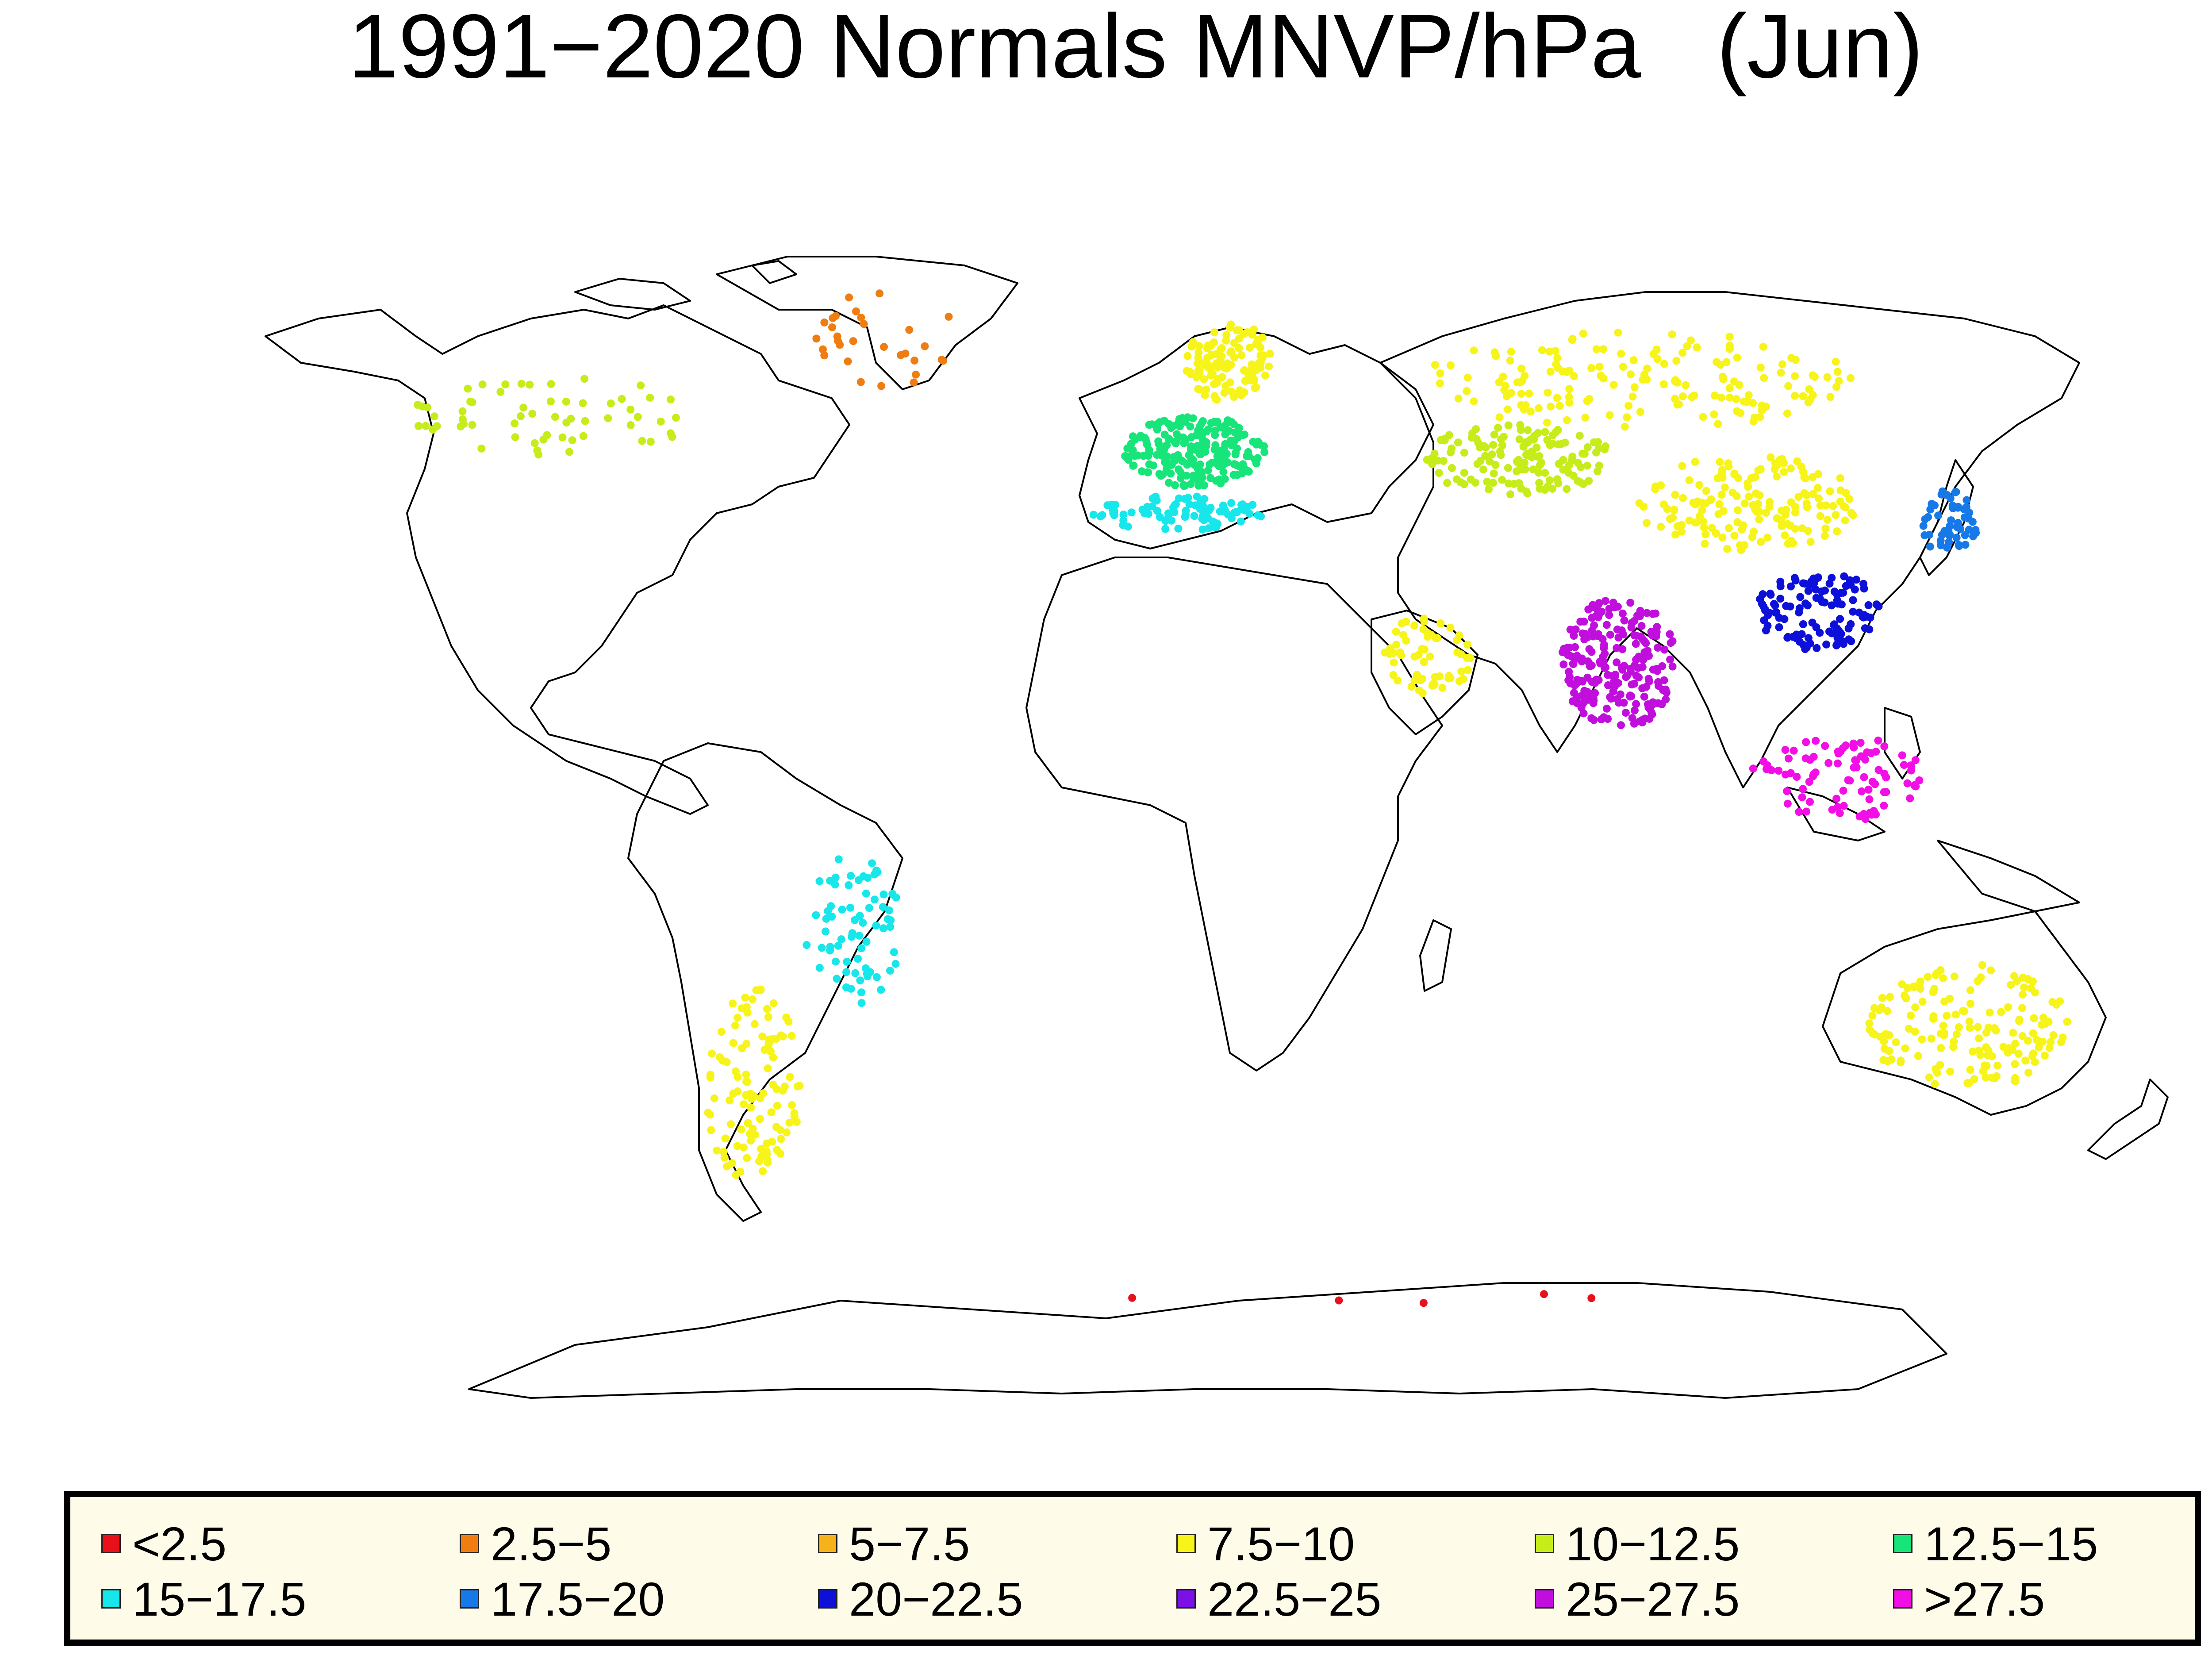  I want to click on legend-swatch, so click(111, 1543).